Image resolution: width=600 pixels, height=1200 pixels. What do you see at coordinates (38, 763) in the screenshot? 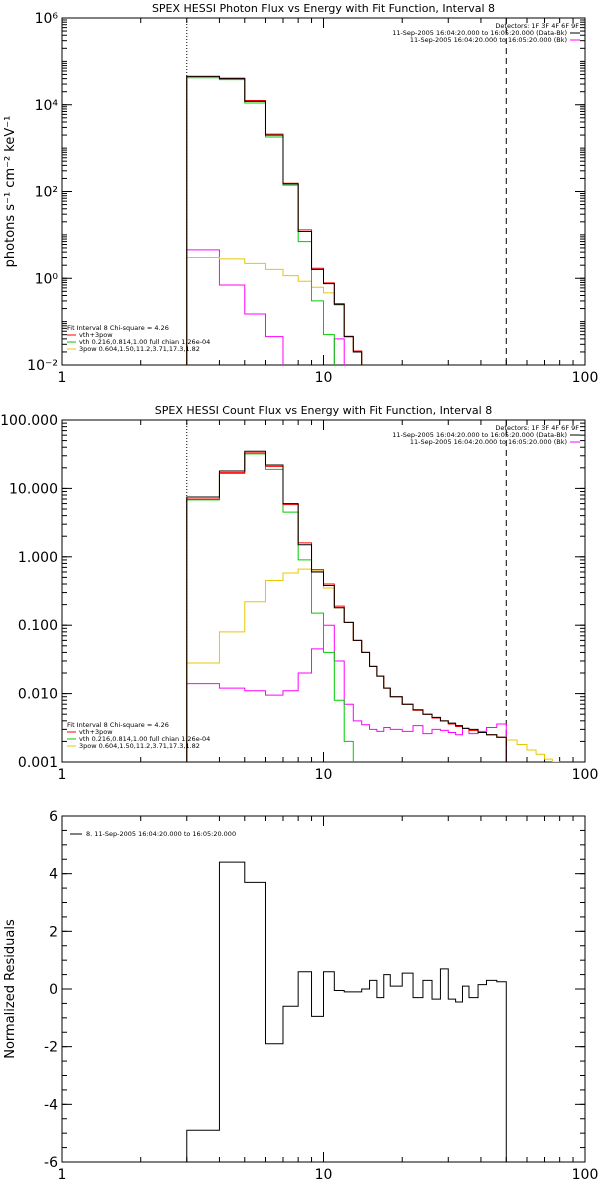
I see `y-tick-label: 0.001` at bounding box center [38, 763].